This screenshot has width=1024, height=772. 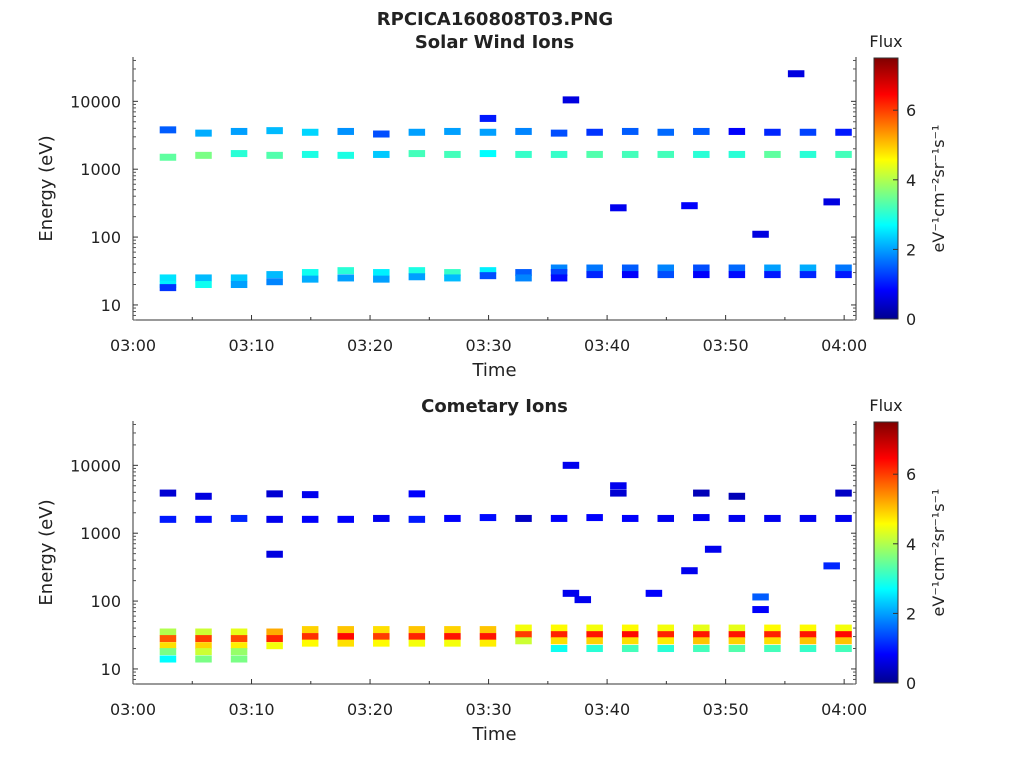 What do you see at coordinates (493, 734) in the screenshot?
I see `x-axis-label: Time` at bounding box center [493, 734].